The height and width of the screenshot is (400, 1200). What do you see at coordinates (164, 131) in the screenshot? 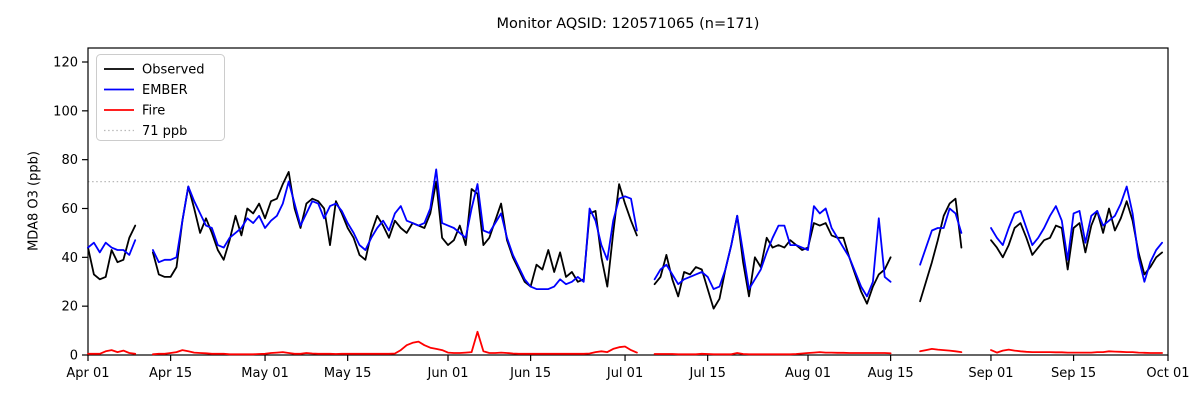
I see `legend-label: 71 ppb` at bounding box center [164, 131].